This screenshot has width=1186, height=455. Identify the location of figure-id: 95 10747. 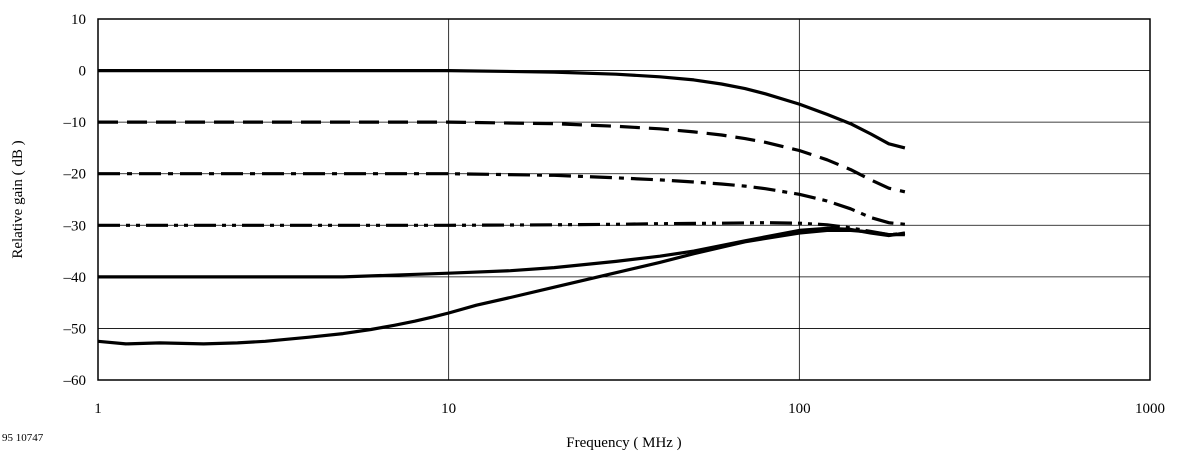
(23, 438).